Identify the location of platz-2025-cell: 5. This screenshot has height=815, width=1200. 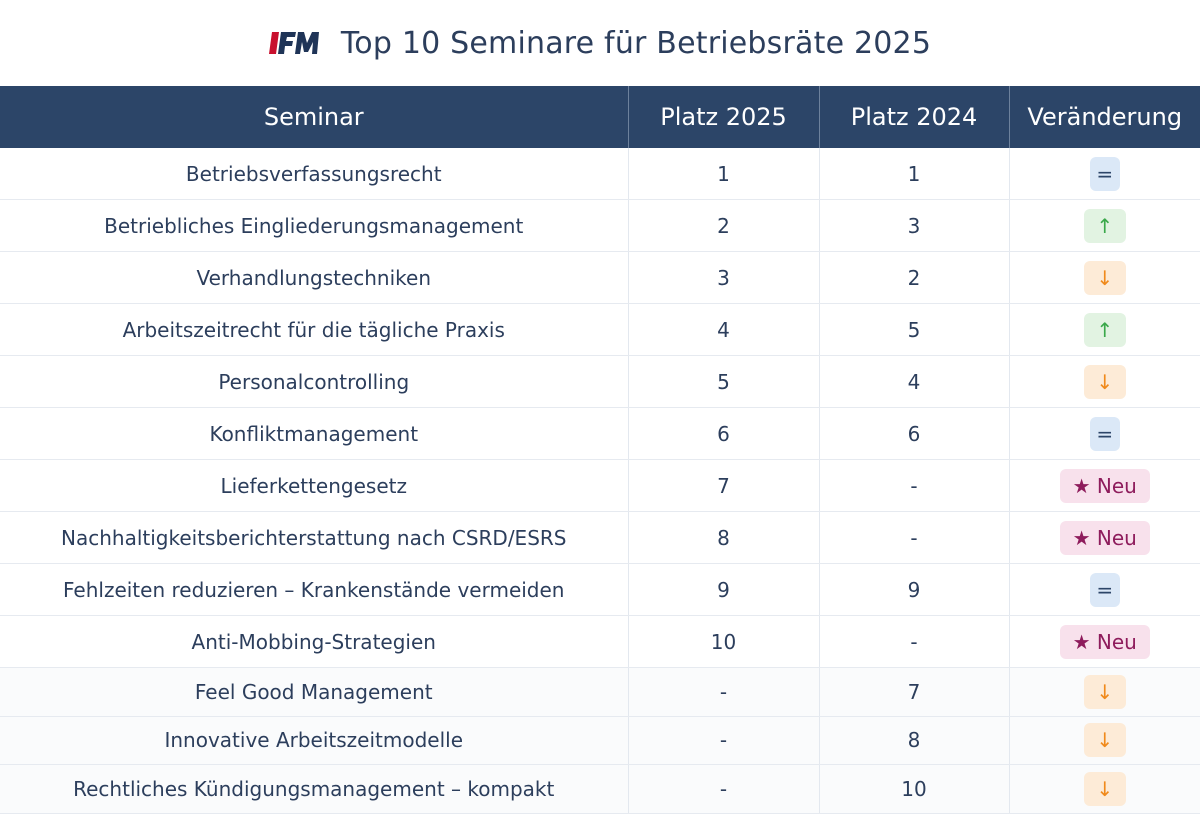
(723, 382).